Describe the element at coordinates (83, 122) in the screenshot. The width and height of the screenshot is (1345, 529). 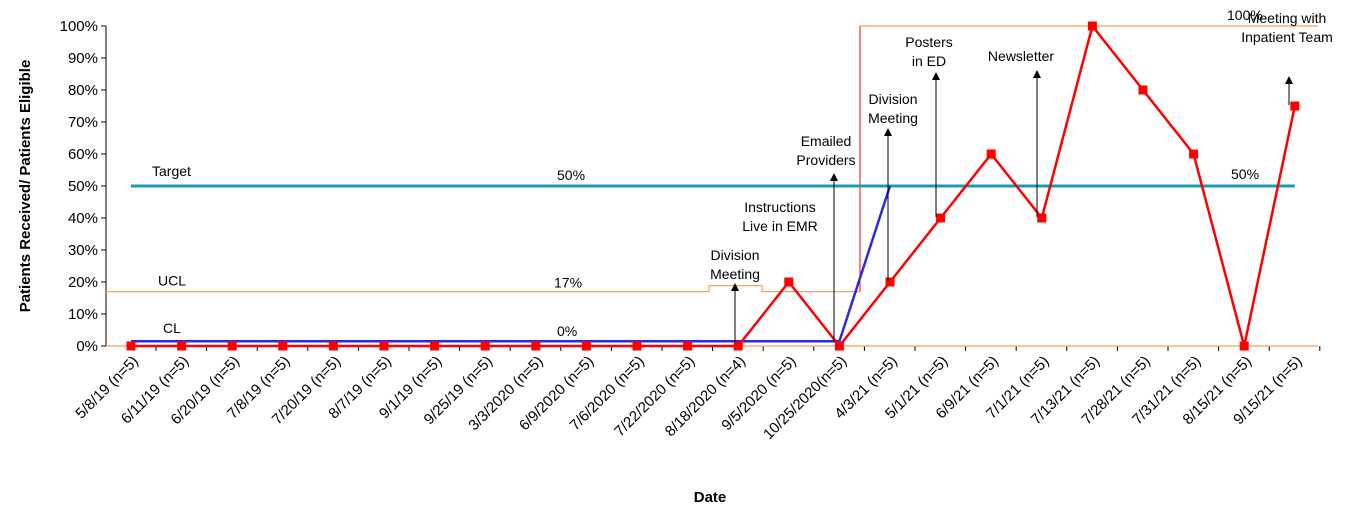
I see `y-tick-label: 70%` at that location.